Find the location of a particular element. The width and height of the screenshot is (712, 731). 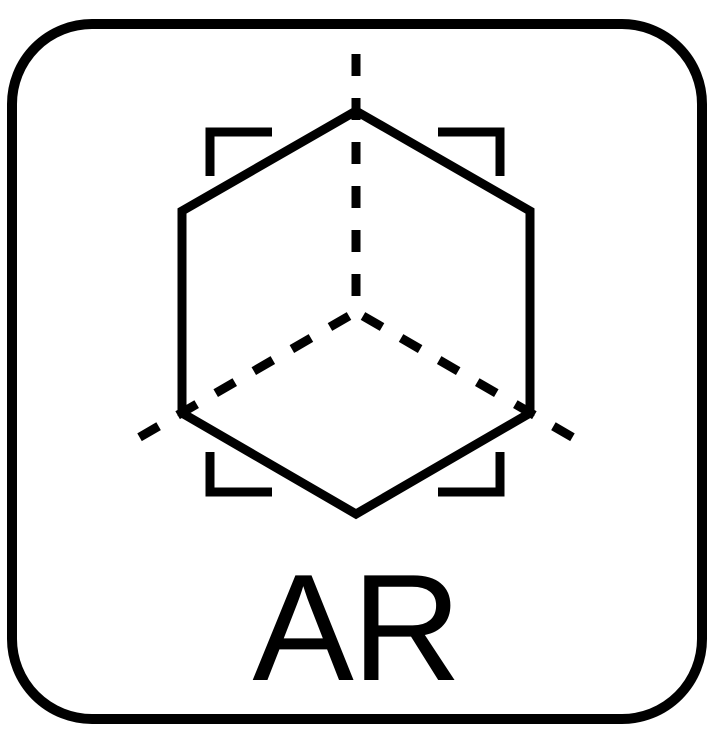

bracket-top-left is located at coordinates (238, 151).